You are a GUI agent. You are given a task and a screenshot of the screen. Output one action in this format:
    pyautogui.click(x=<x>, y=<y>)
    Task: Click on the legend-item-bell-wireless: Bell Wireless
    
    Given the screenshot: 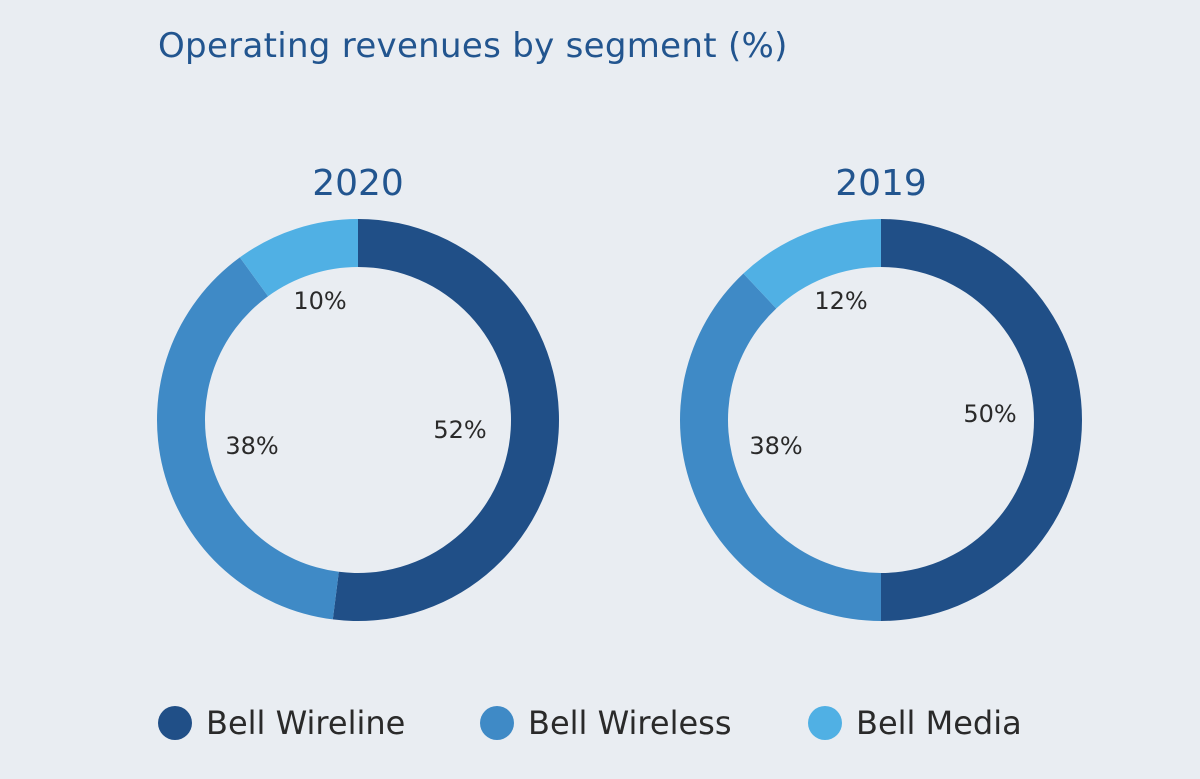 What is the action you would take?
    pyautogui.click(x=605, y=723)
    